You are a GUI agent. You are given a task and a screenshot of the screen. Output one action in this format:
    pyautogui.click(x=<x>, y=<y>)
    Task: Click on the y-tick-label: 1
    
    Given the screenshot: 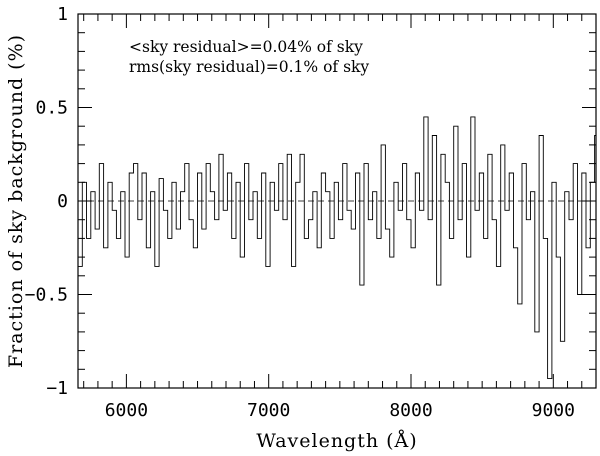 What is the action you would take?
    pyautogui.click(x=62, y=14)
    